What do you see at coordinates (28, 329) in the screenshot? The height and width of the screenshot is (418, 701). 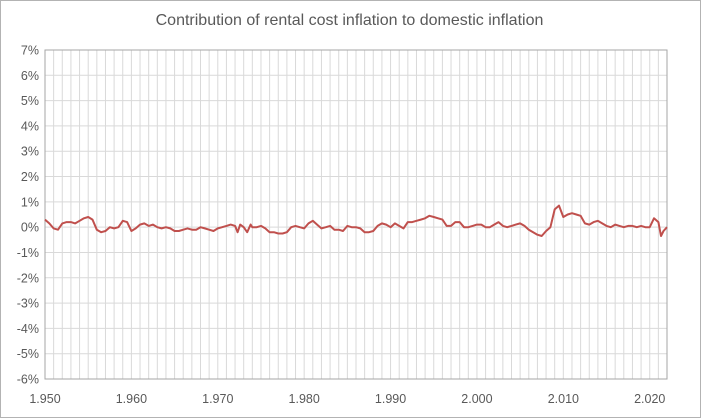 I see `y-tick-label: -4%` at bounding box center [28, 329].